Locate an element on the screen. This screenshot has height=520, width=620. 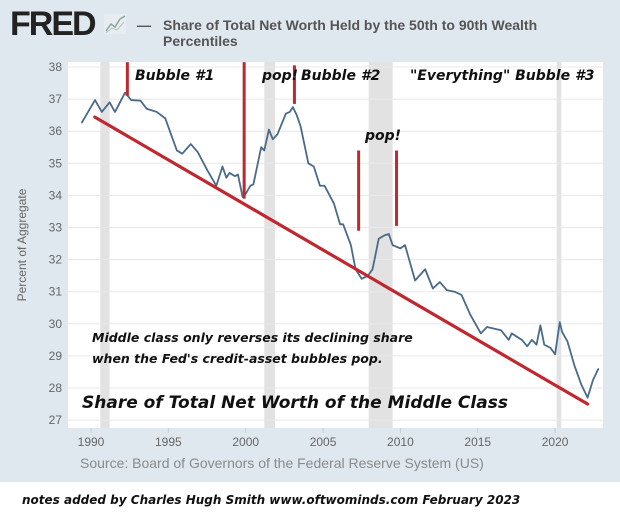
annotation-pop-1: pop! is located at coordinates (279, 76).